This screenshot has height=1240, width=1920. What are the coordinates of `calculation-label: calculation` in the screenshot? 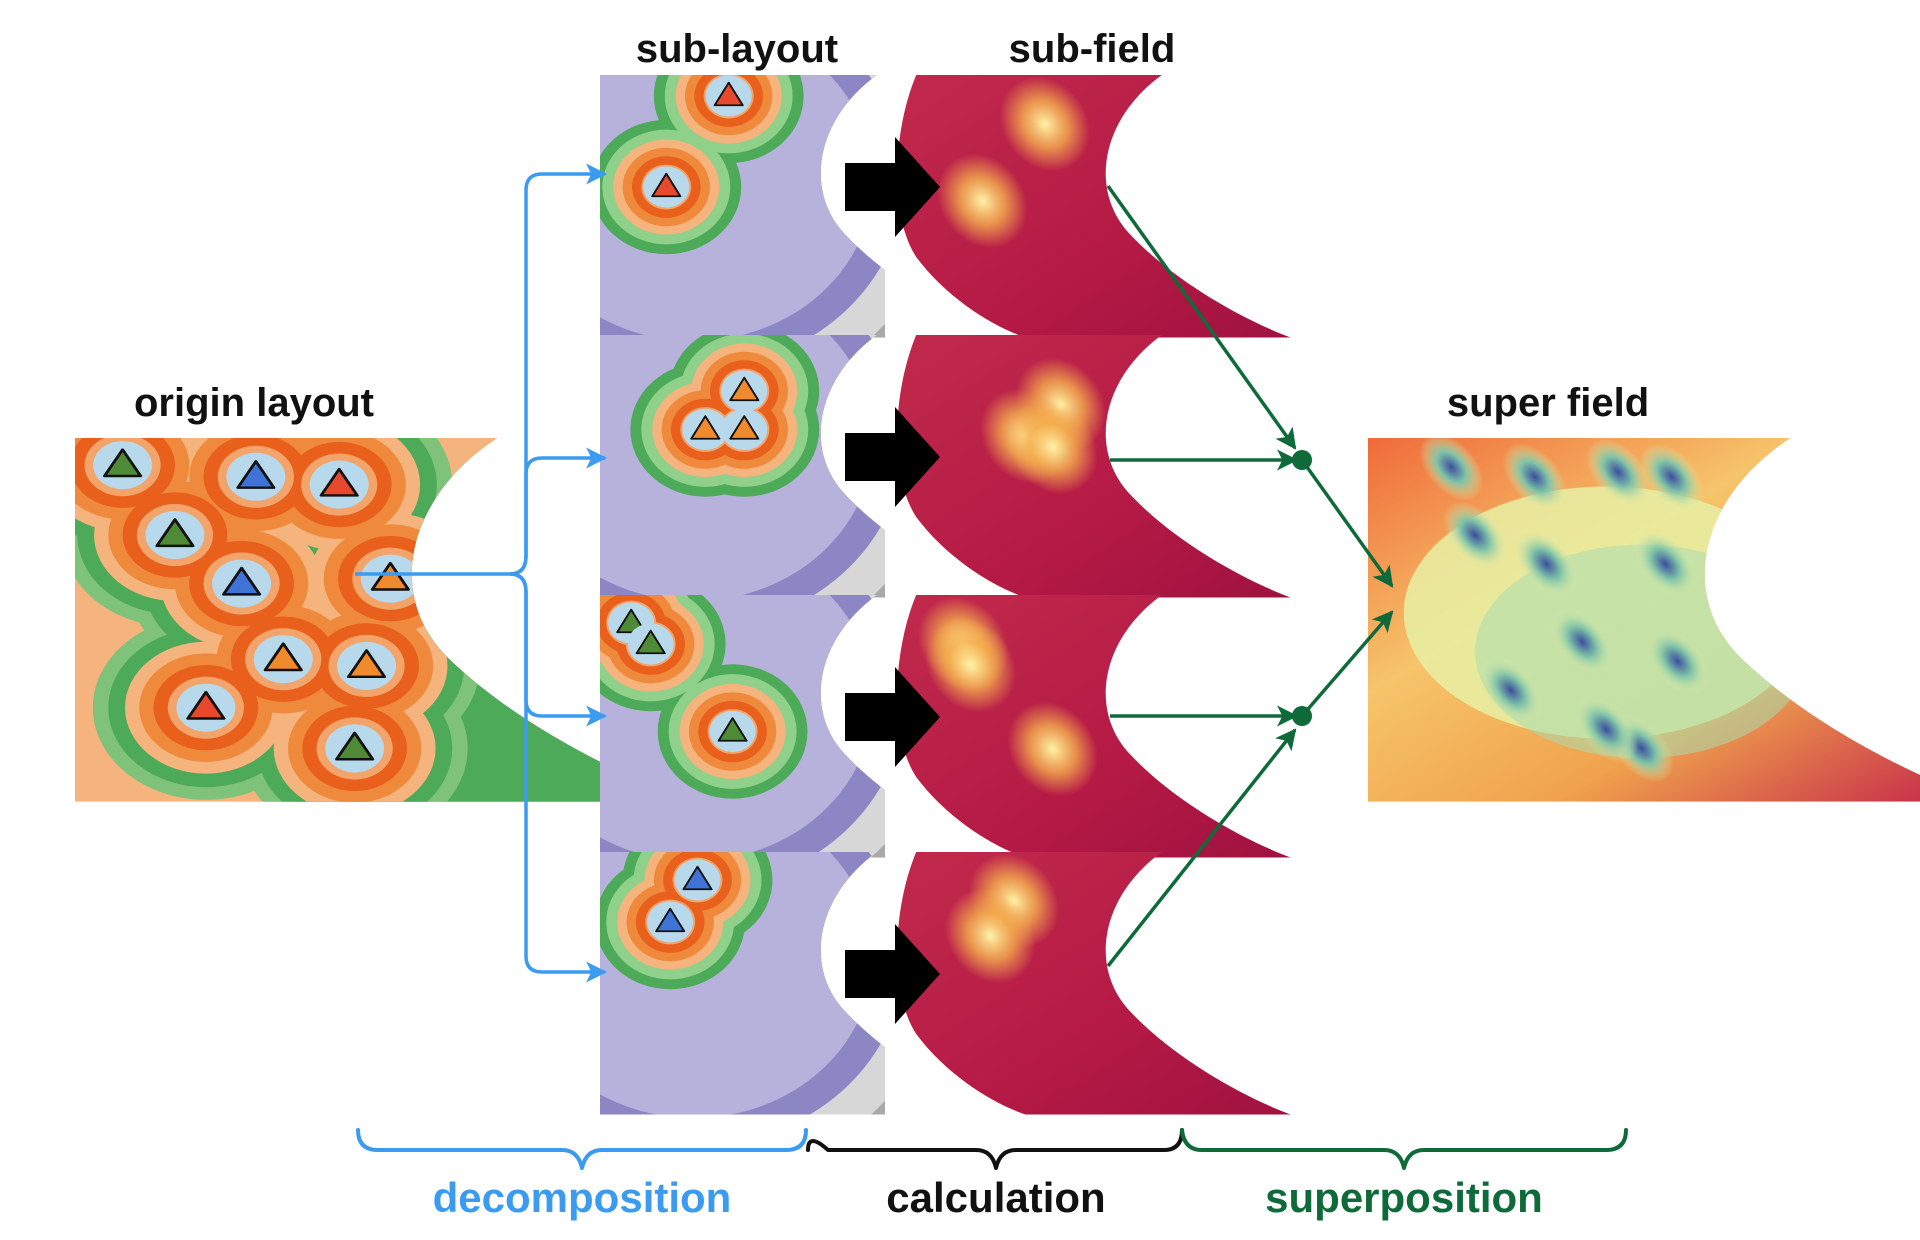 It's located at (995, 1197).